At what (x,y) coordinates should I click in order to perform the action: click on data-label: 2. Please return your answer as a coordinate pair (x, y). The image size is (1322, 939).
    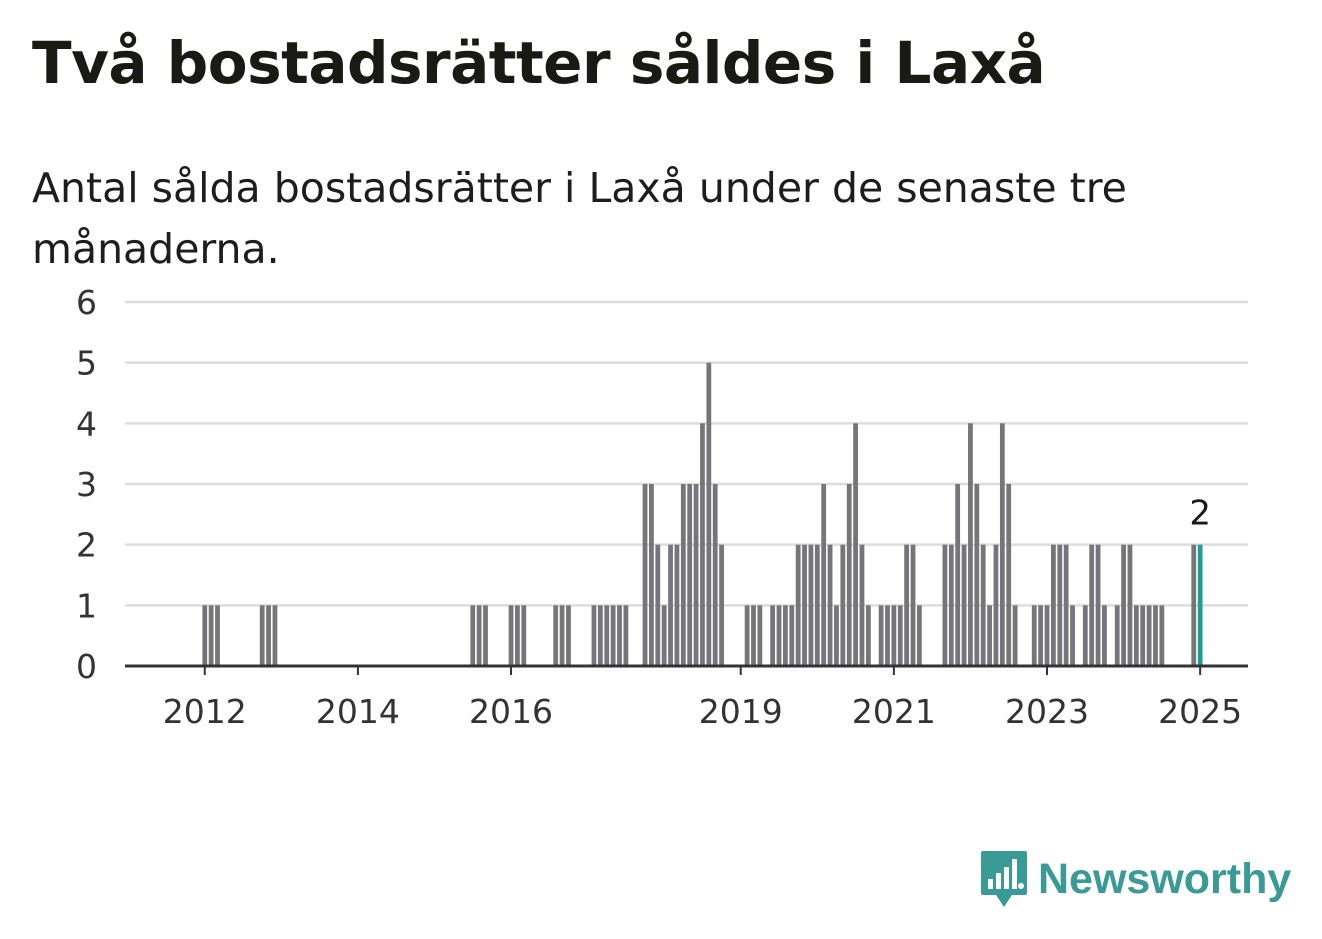
    Looking at the image, I should click on (1200, 514).